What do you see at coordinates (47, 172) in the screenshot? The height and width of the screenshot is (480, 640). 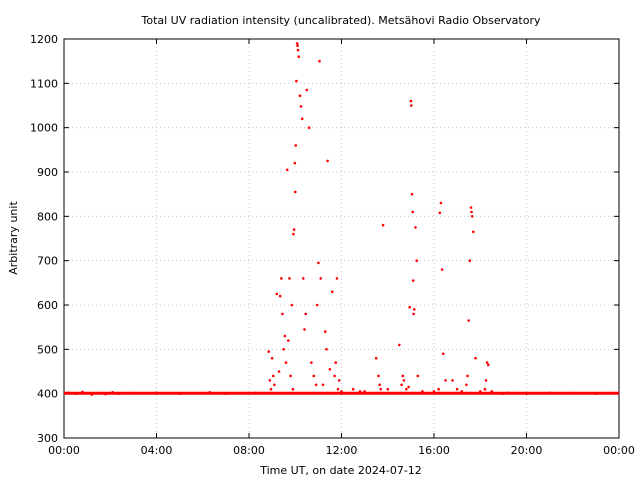 I see `y-tick-label: 900` at bounding box center [47, 172].